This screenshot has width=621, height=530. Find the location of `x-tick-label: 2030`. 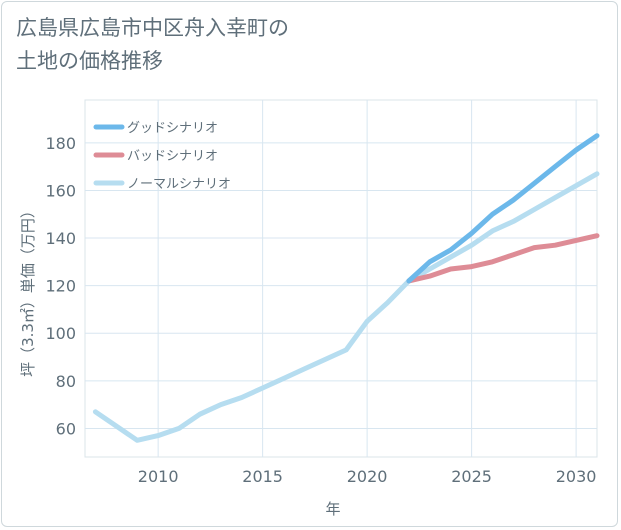

x-tick-label: 2030 is located at coordinates (576, 476).